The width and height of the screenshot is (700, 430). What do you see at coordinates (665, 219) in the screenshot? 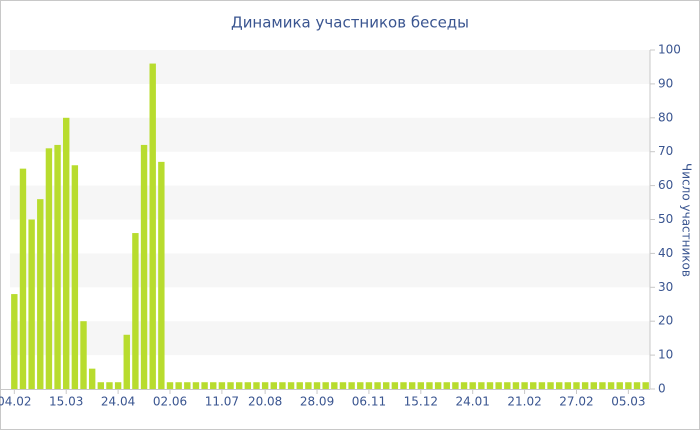
I see `y-tick-label: 50` at bounding box center [665, 219].